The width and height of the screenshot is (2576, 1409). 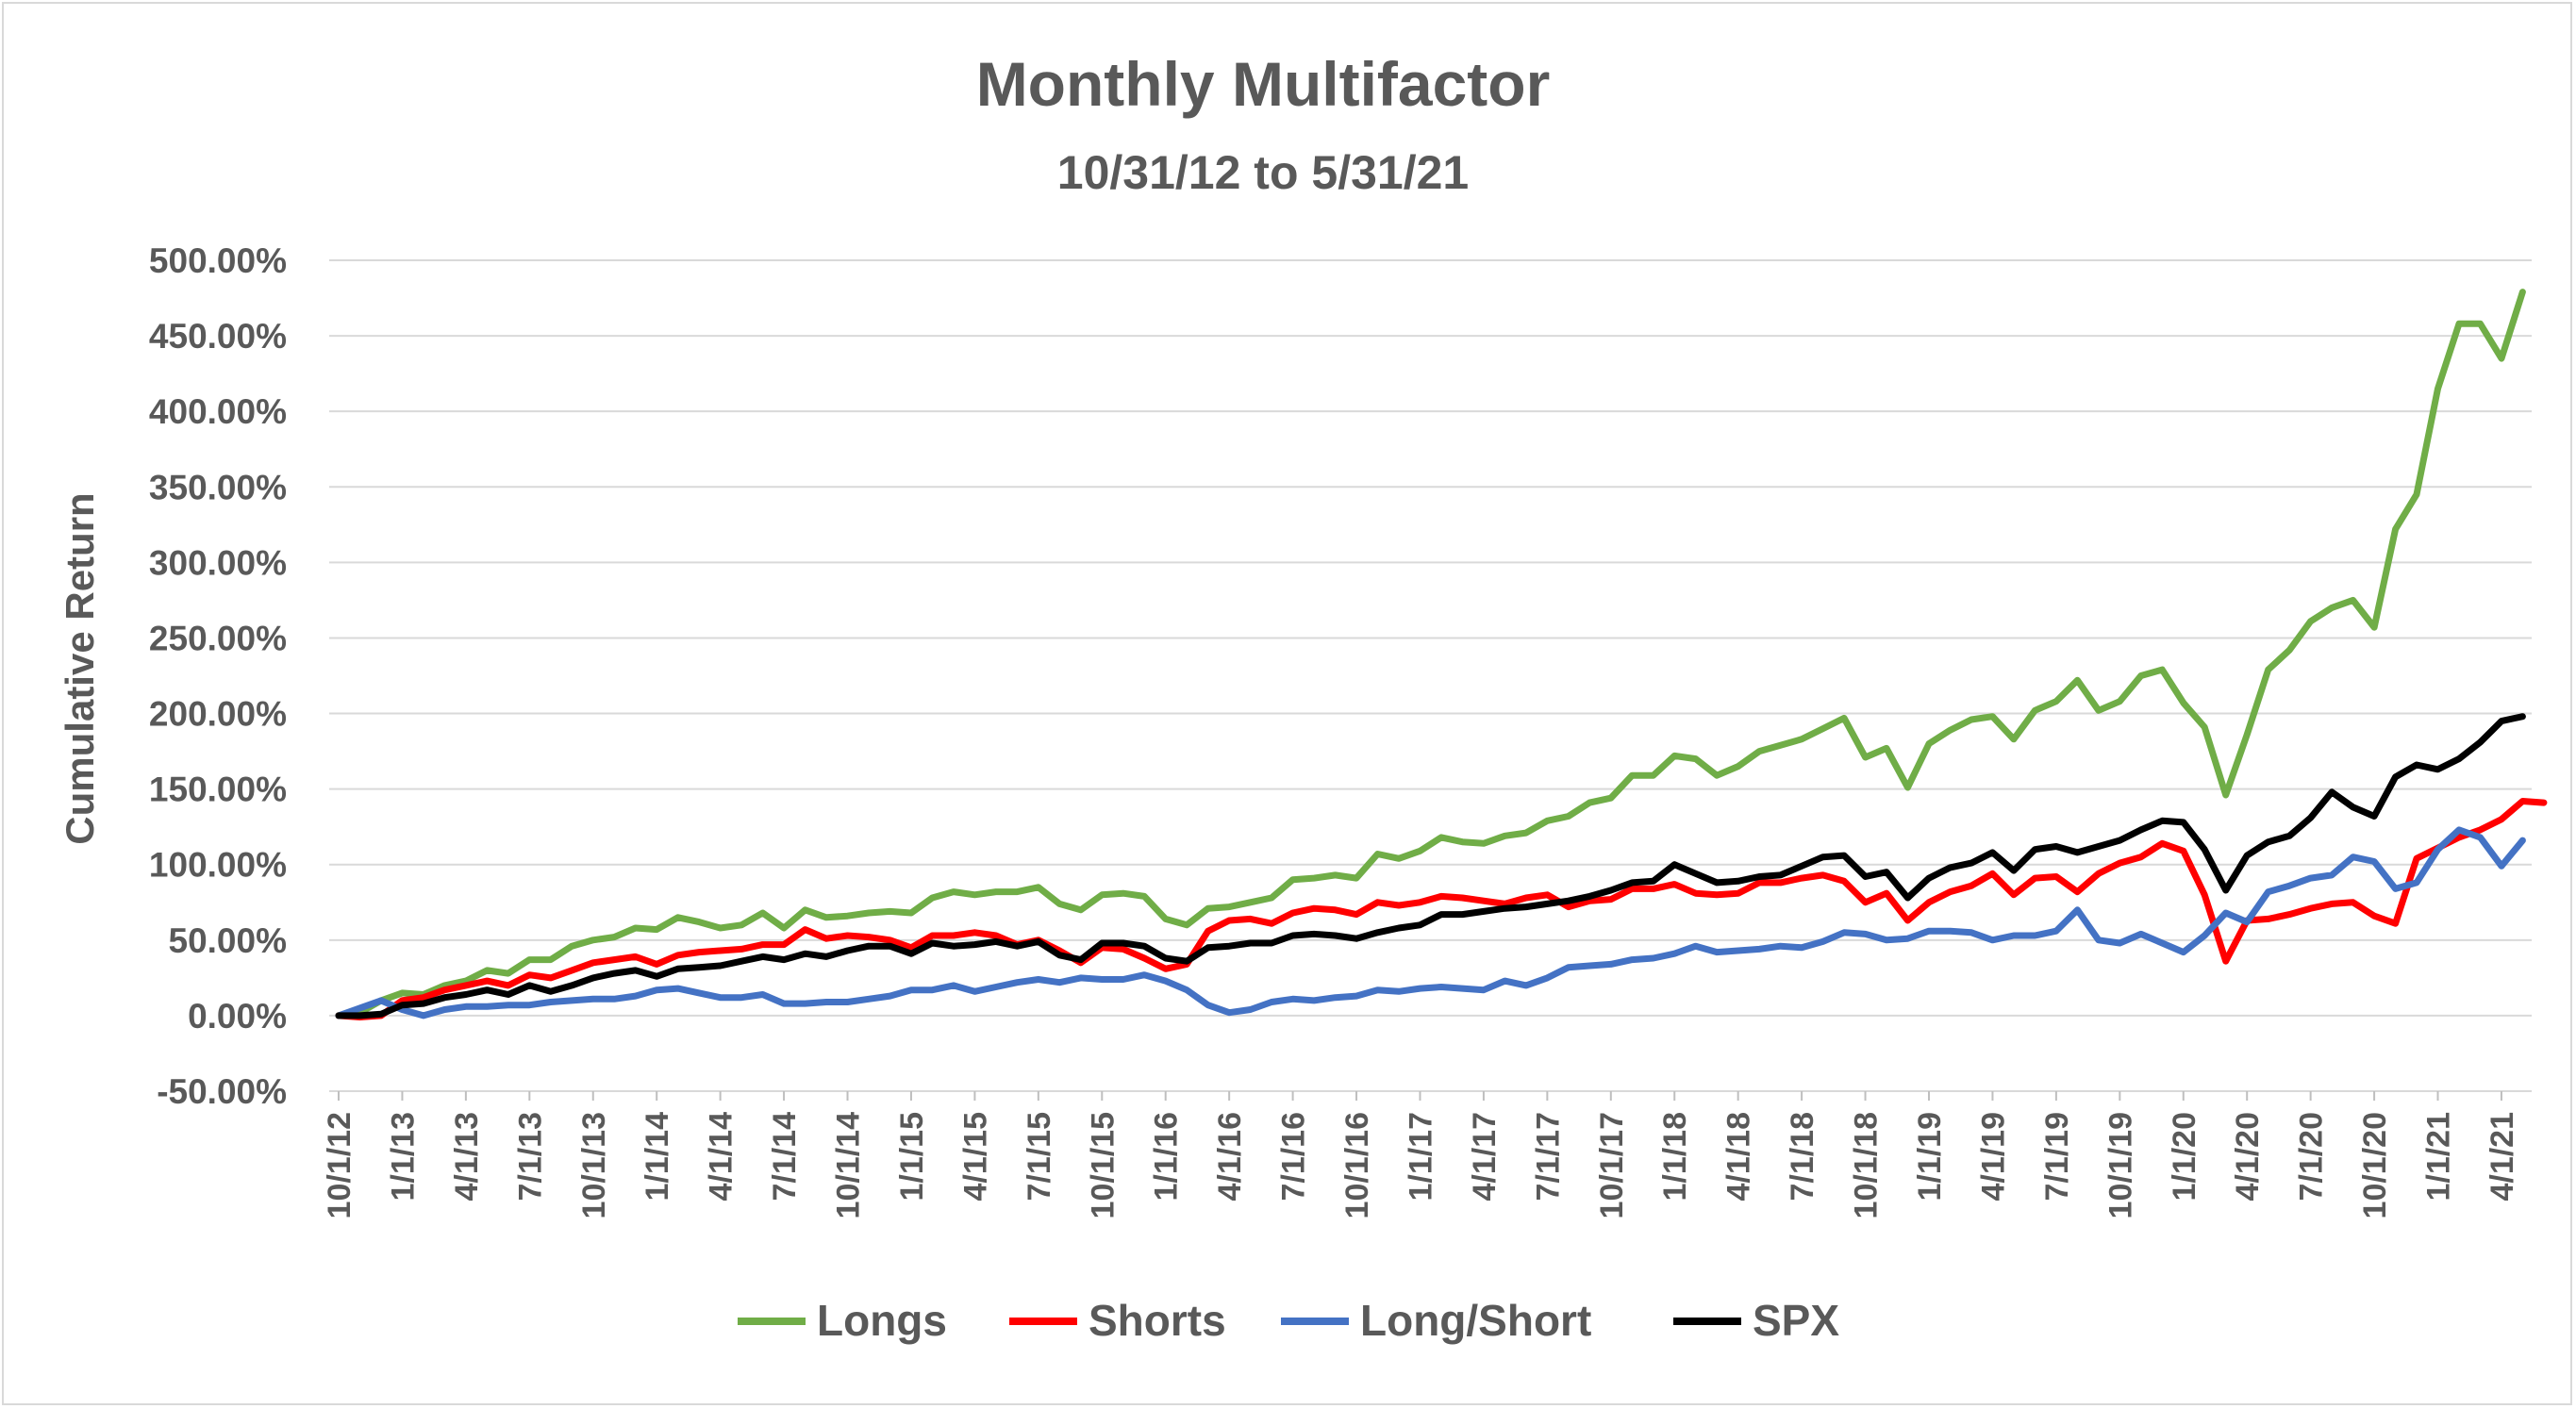 What do you see at coordinates (2185, 1157) in the screenshot?
I see `x-tick-label: 1/1/20` at bounding box center [2185, 1157].